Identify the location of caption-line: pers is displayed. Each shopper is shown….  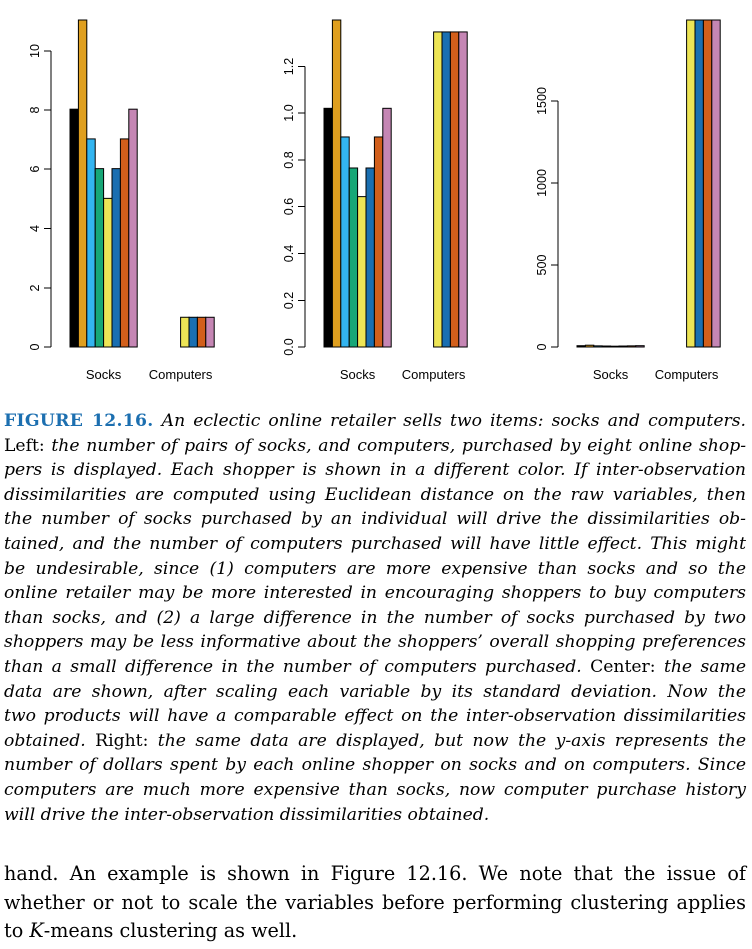
(375, 470).